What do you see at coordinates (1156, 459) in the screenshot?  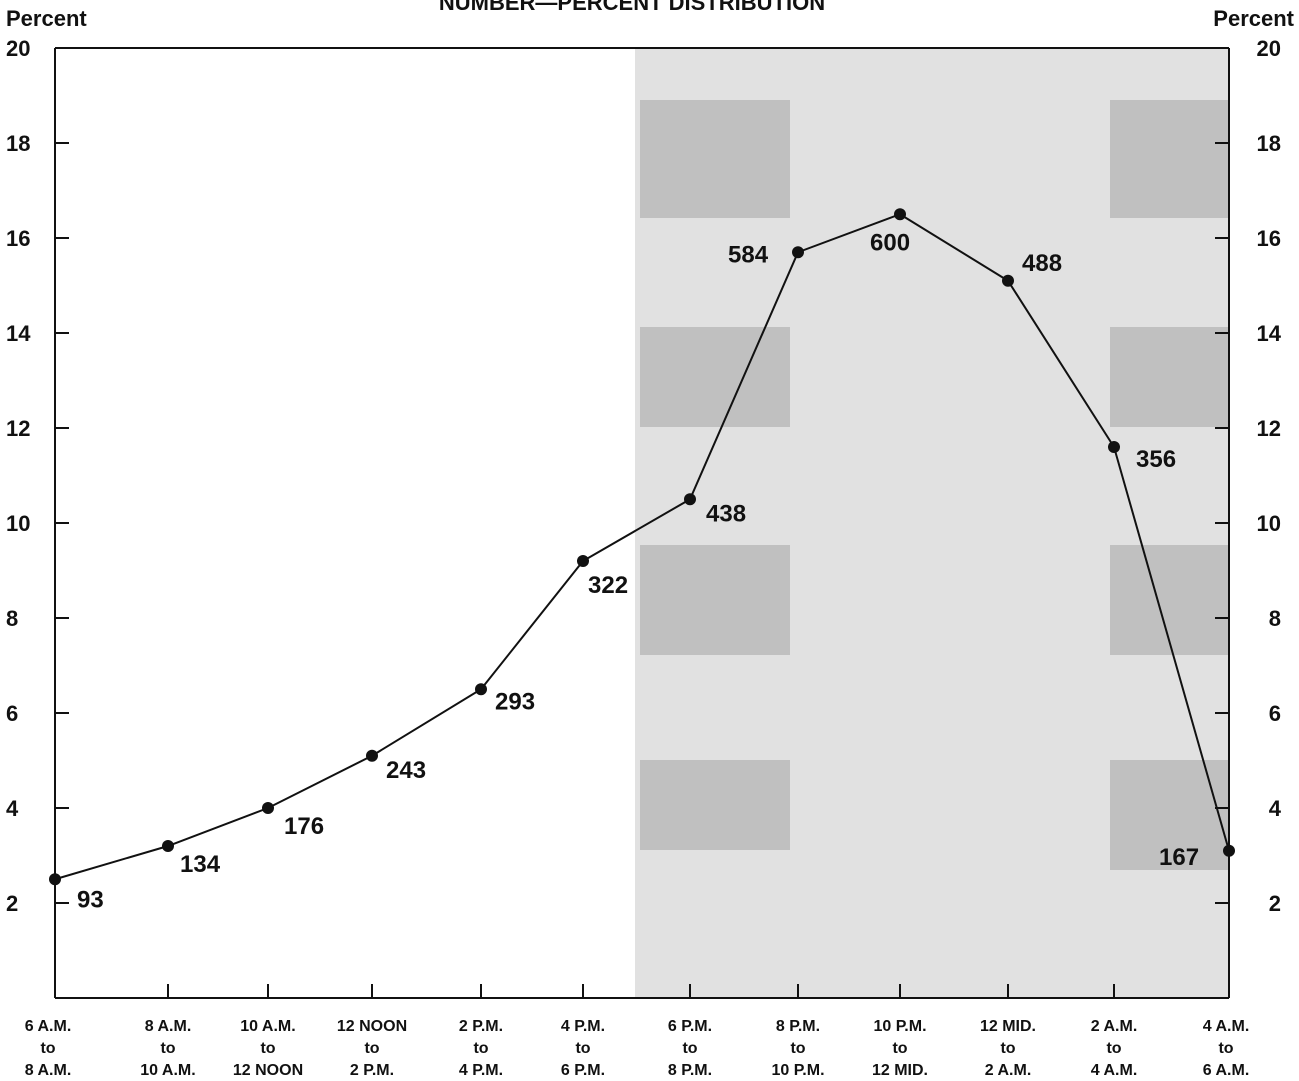 I see `data-label-11: 356` at bounding box center [1156, 459].